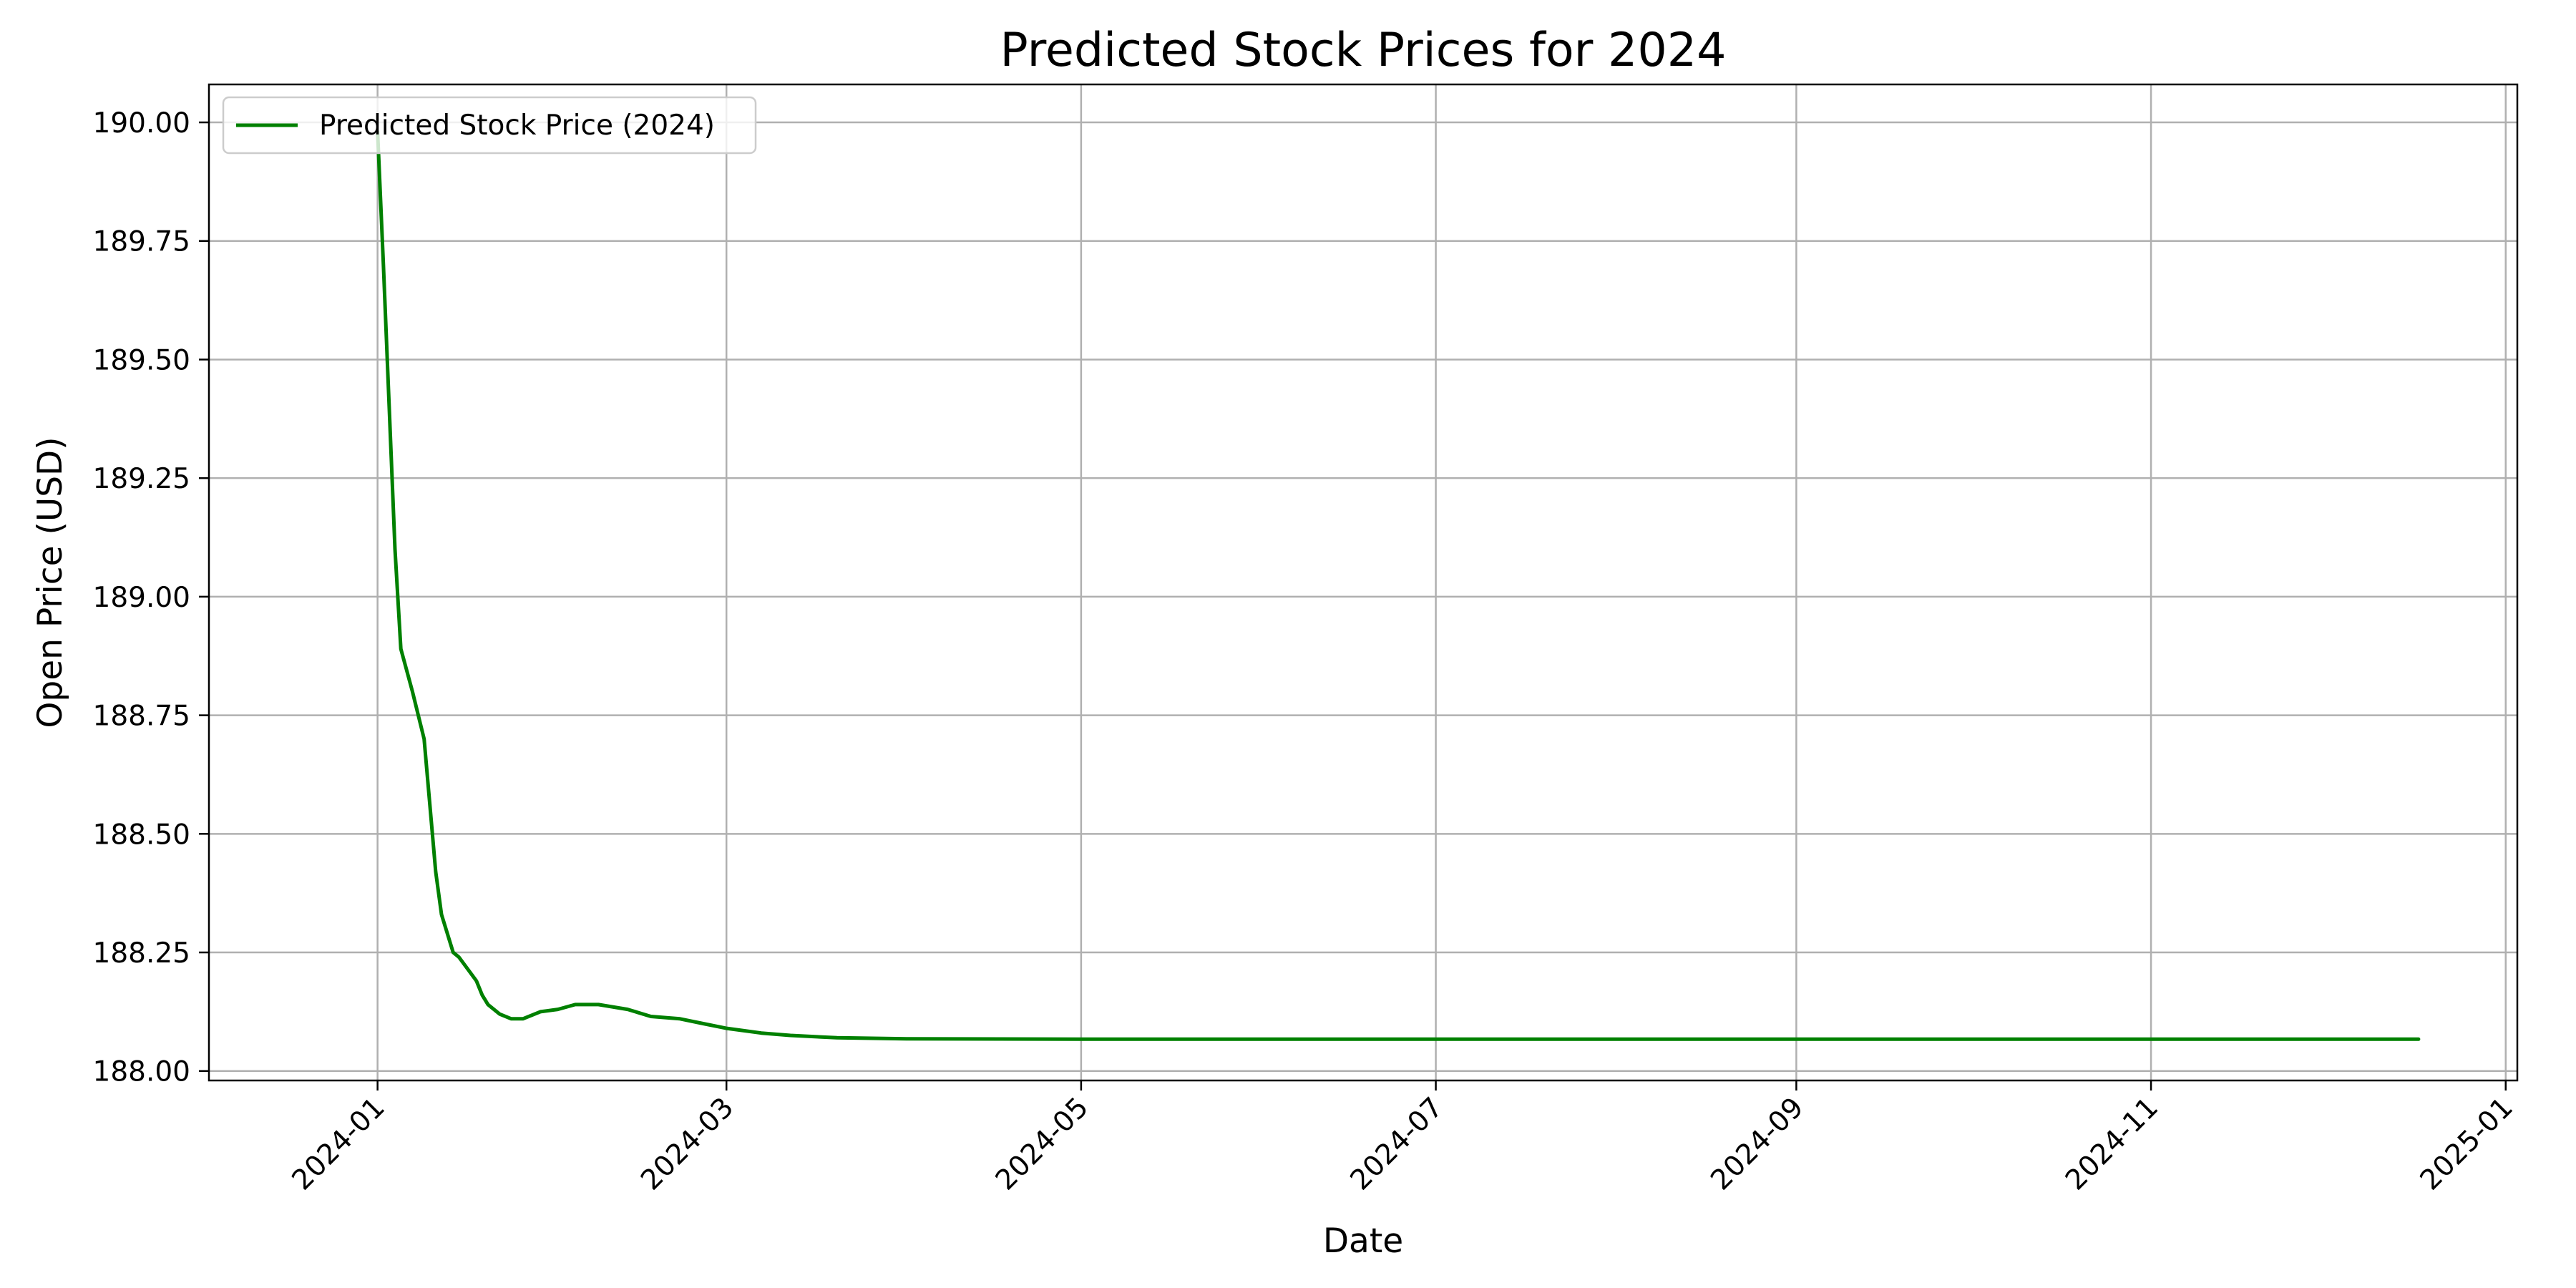 This screenshot has width=2576, height=1288. What do you see at coordinates (1363, 50) in the screenshot?
I see `chart-title: Predicted Stock Prices for 2024` at bounding box center [1363, 50].